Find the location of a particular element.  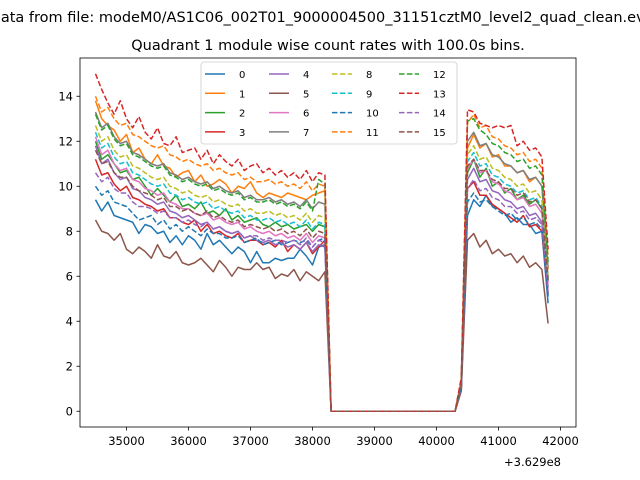

legend-label-12: 12 is located at coordinates (439, 75).